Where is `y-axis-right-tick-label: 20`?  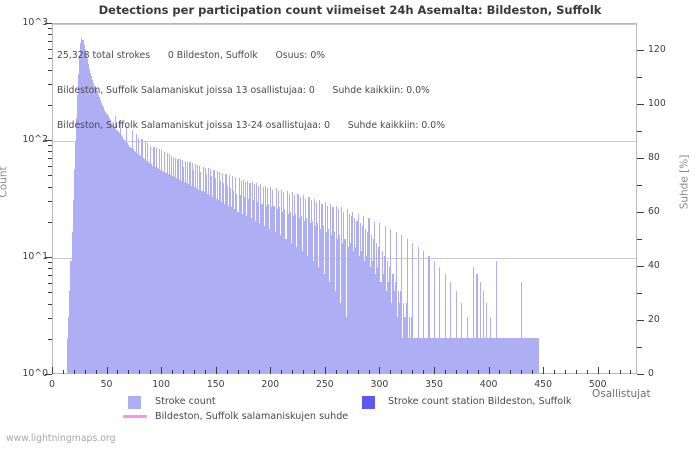 y-axis-right-tick-label: 20 is located at coordinates (654, 319).